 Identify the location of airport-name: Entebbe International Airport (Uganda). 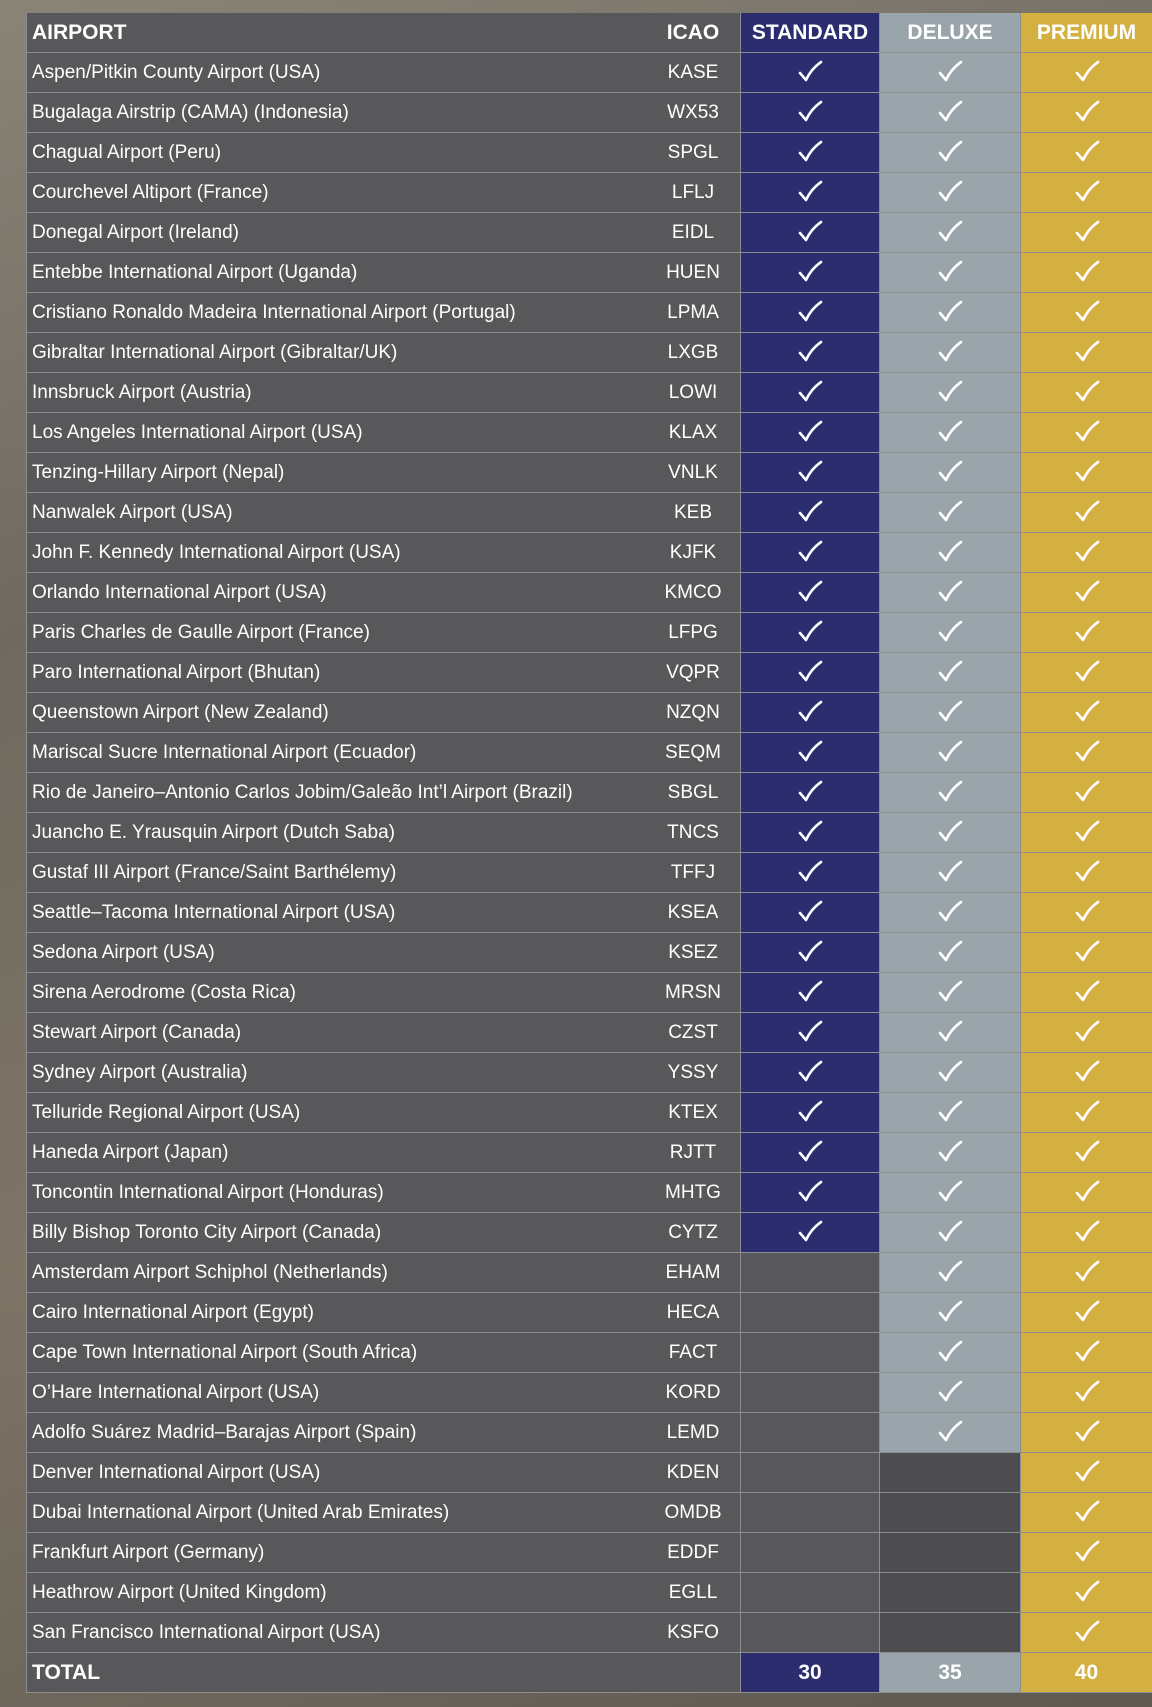
(336, 273).